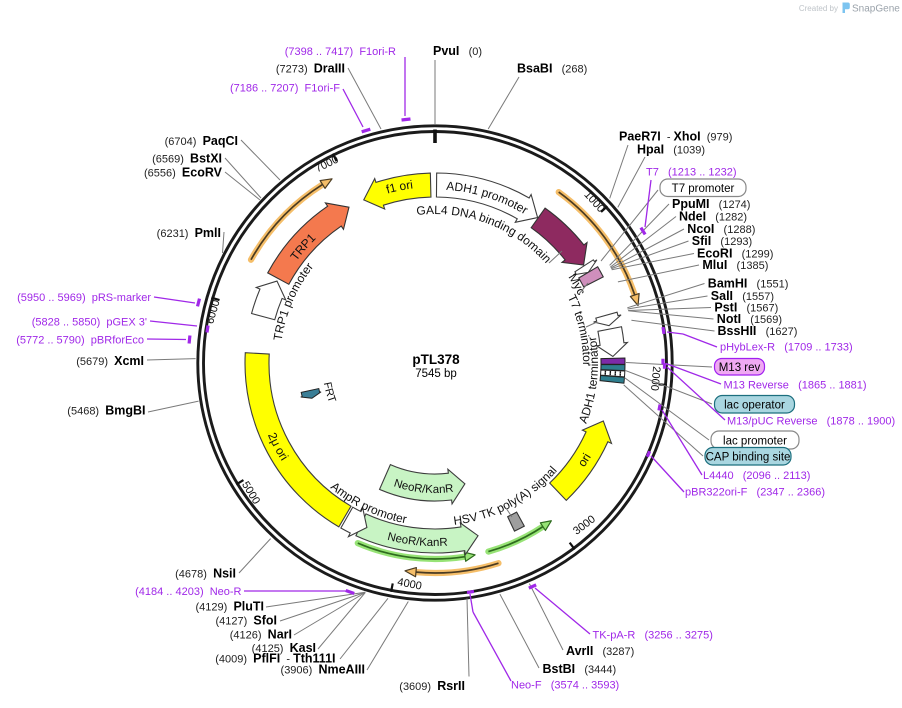  I want to click on svg-text: (4125) KasI, so click(284, 648).